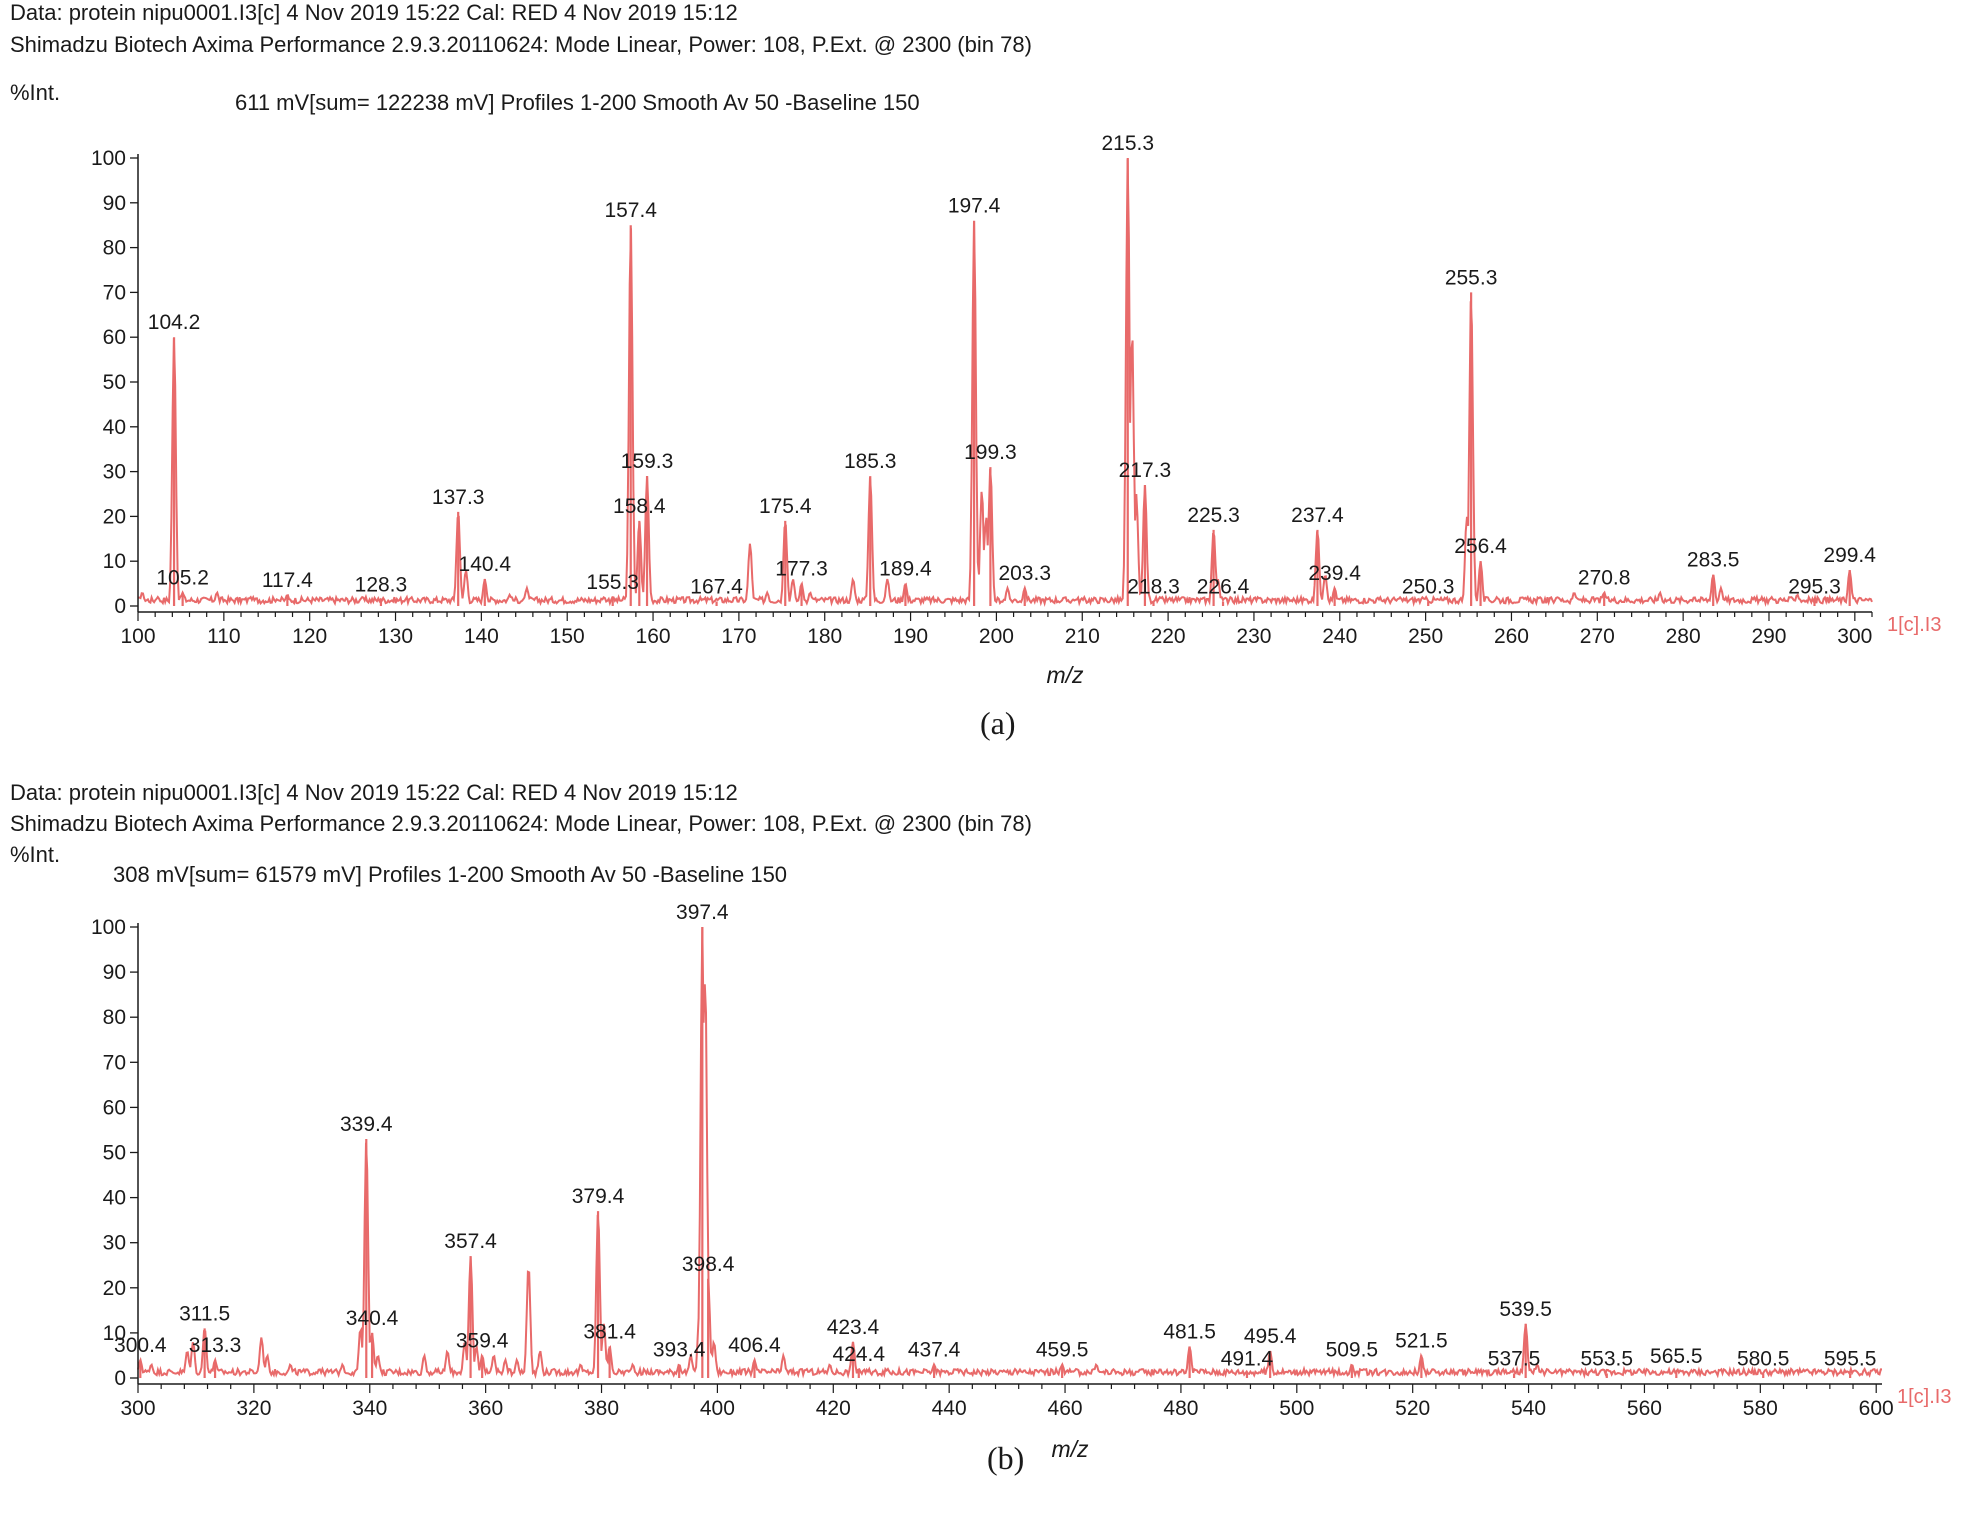 The width and height of the screenshot is (1965, 1515). Describe the element at coordinates (612, 582) in the screenshot. I see `peak-label: 155.3` at that location.